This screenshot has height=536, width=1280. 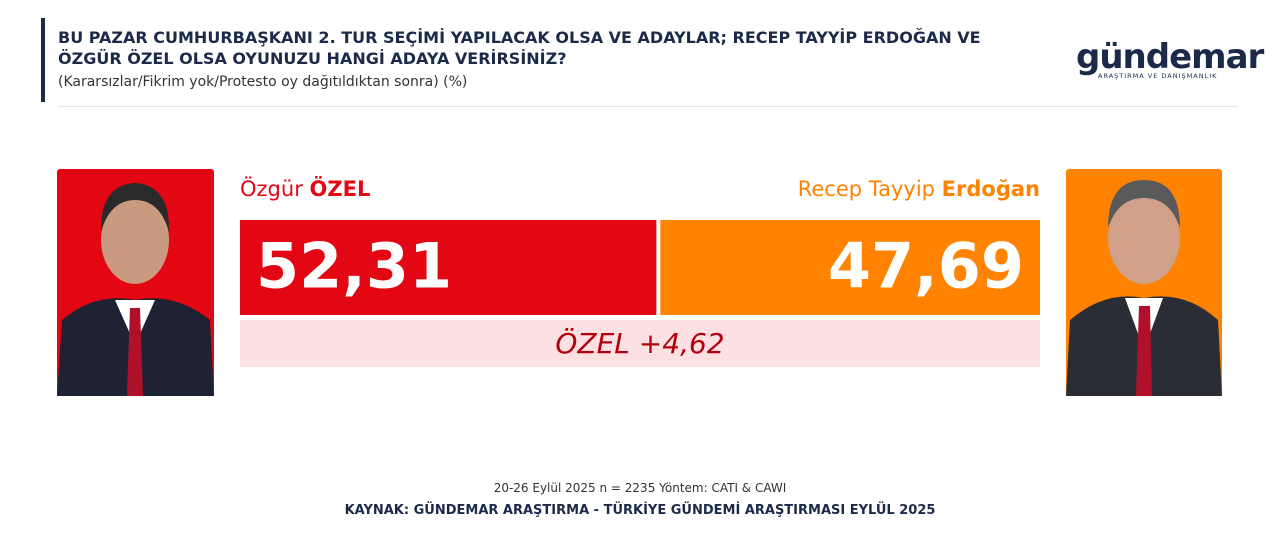 What do you see at coordinates (354, 266) in the screenshot?
I see `value-label: 52,31` at bounding box center [354, 266].